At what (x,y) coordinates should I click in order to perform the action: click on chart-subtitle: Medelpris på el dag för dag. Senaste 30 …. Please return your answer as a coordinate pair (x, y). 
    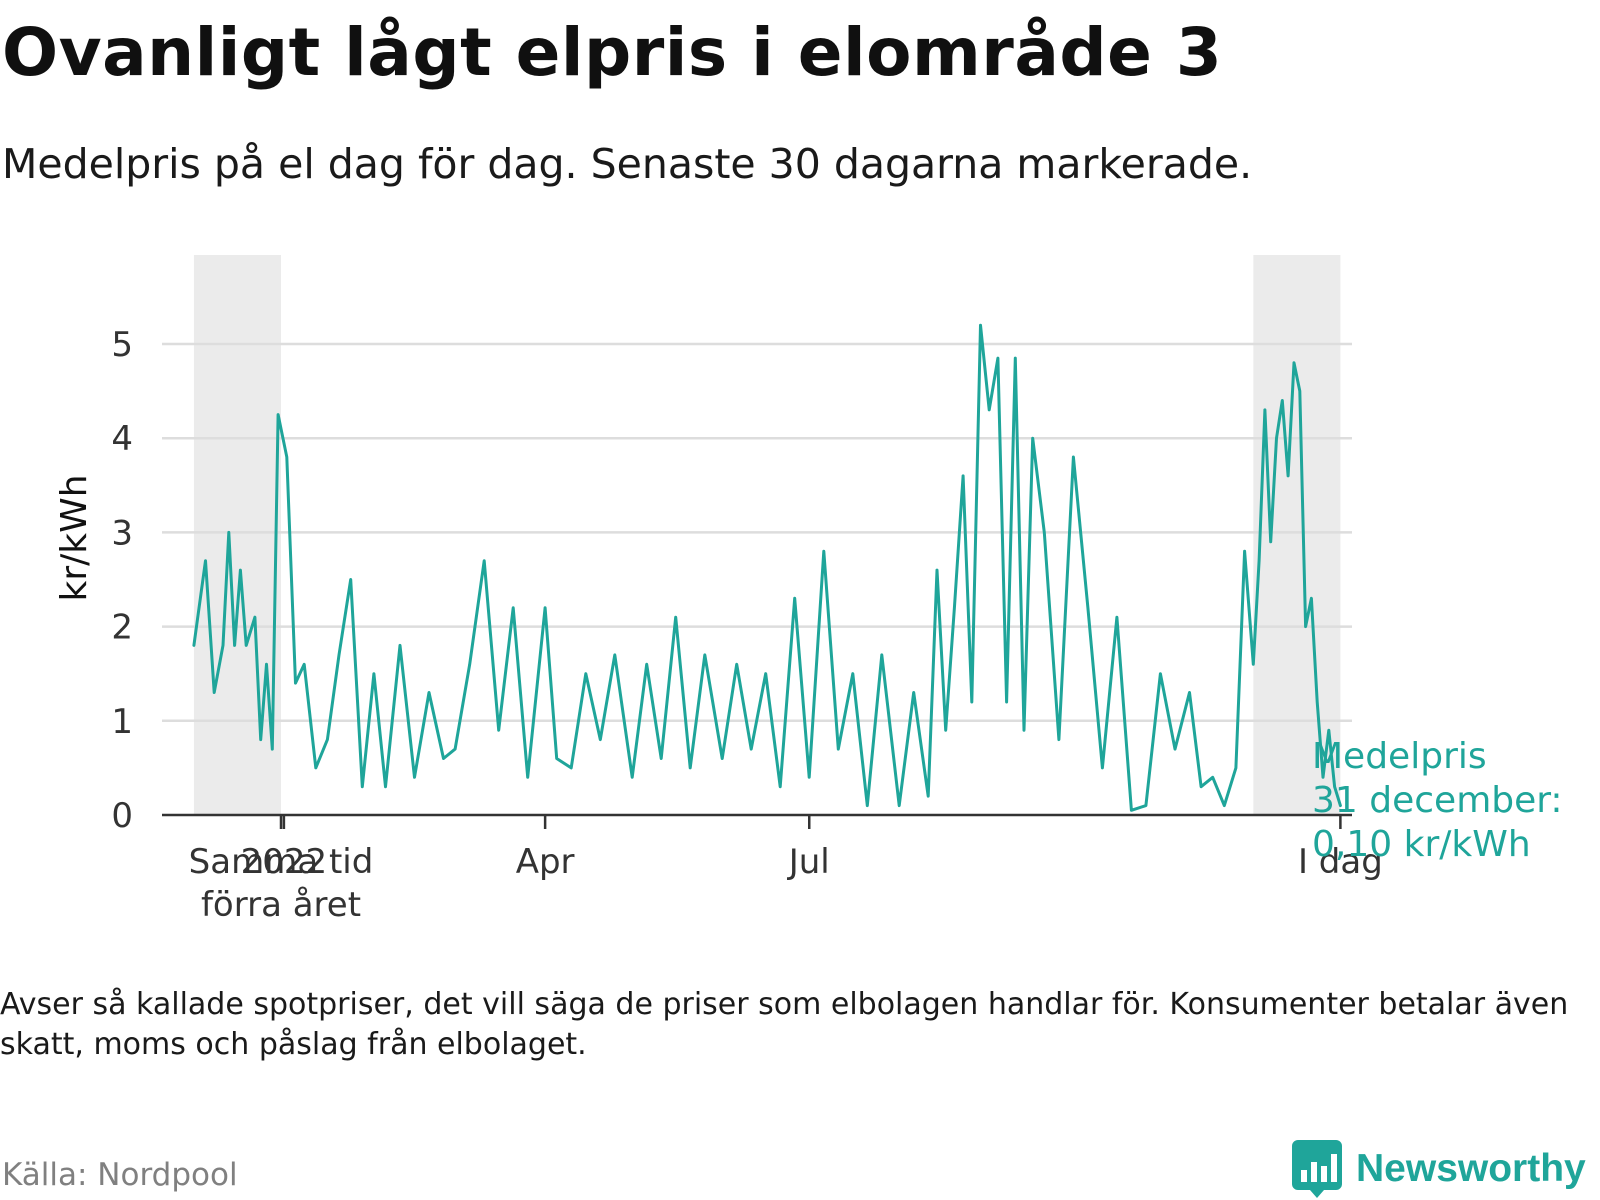
    Looking at the image, I should click on (627, 164).